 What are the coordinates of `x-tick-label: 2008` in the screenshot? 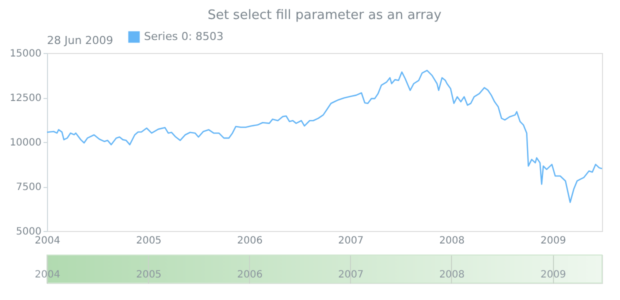 It's located at (452, 241).